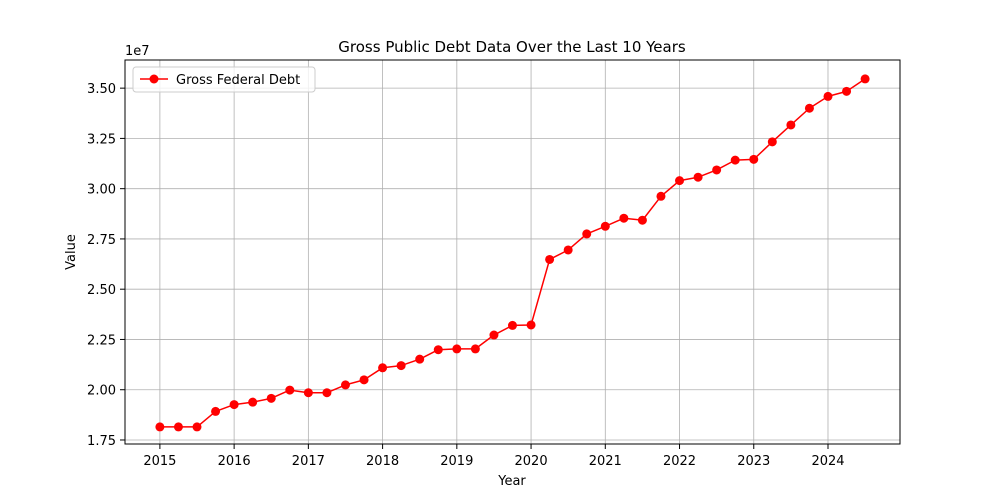 This screenshot has height=504, width=1000. I want to click on x-tick-label: 2019, so click(456, 461).